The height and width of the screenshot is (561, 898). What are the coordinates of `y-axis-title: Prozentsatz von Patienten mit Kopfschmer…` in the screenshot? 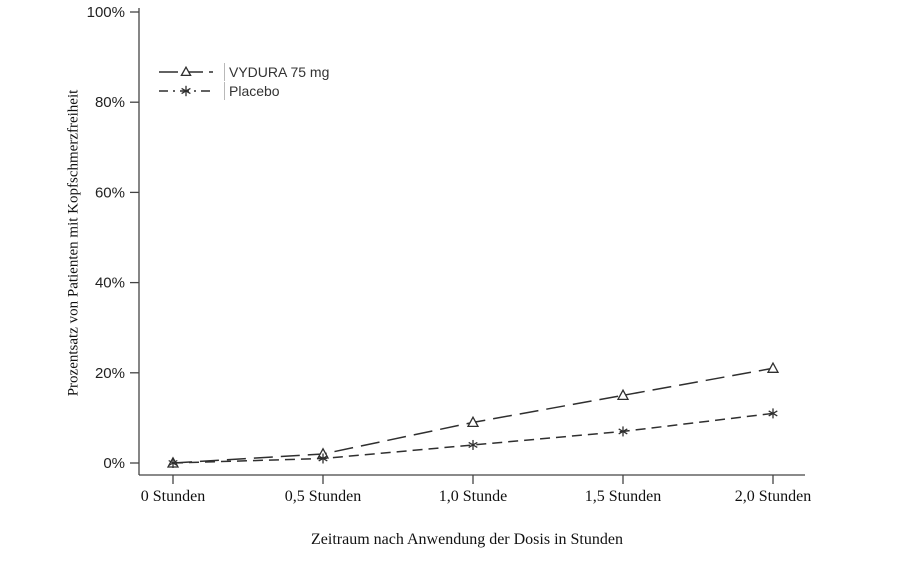 It's located at (73, 243).